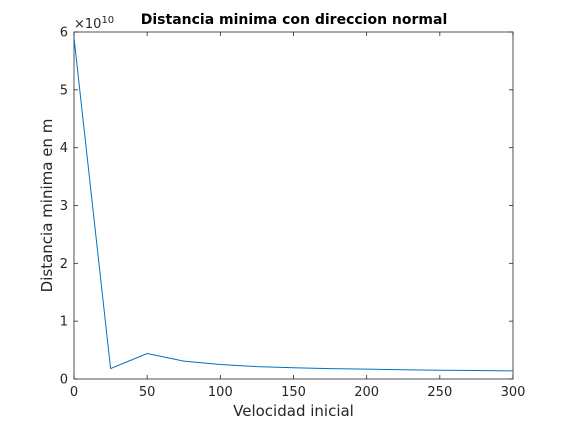 This screenshot has width=568, height=430. I want to click on svg-text: ×10¹⁰, so click(94, 23).